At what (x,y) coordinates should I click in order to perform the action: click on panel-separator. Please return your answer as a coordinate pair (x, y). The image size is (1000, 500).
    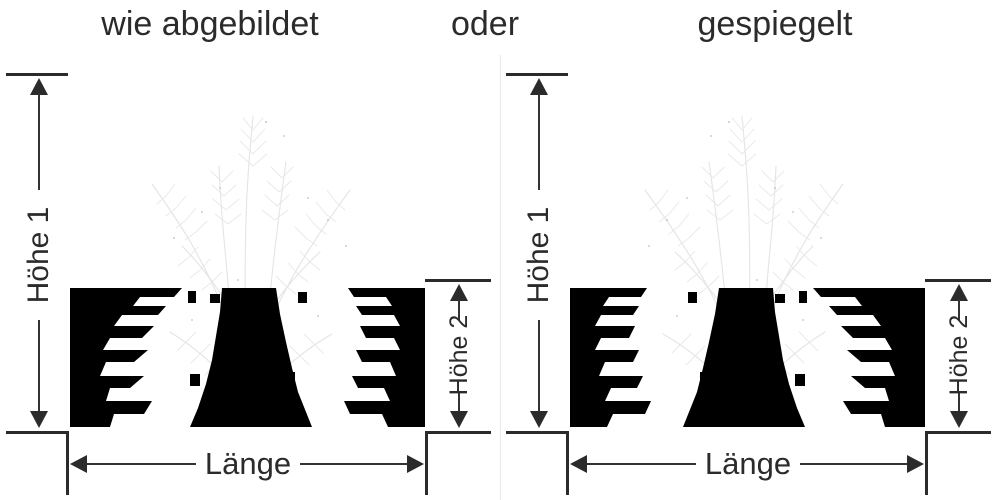
    Looking at the image, I should click on (500, 277).